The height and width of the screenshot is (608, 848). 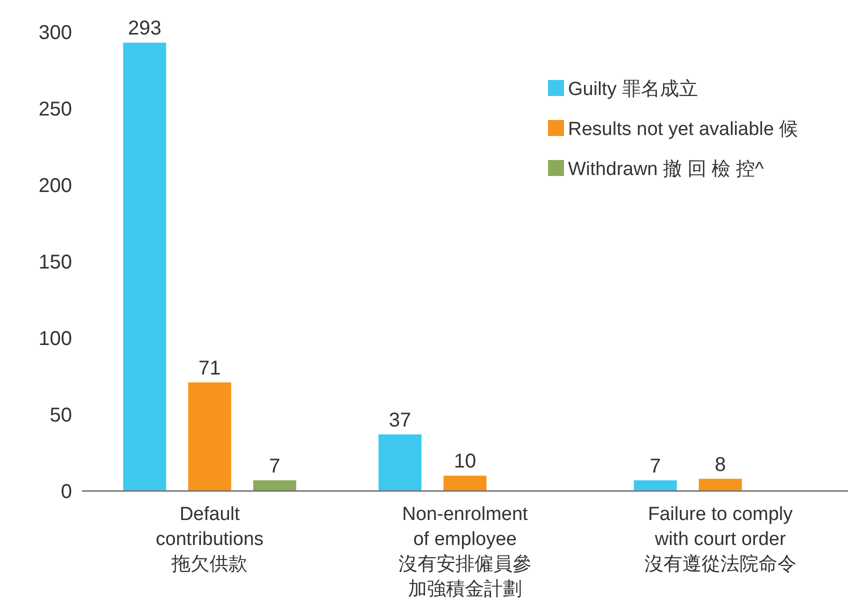 What do you see at coordinates (666, 169) in the screenshot?
I see `legend-label: Withdrawn 撤 回 檢 控^` at bounding box center [666, 169].